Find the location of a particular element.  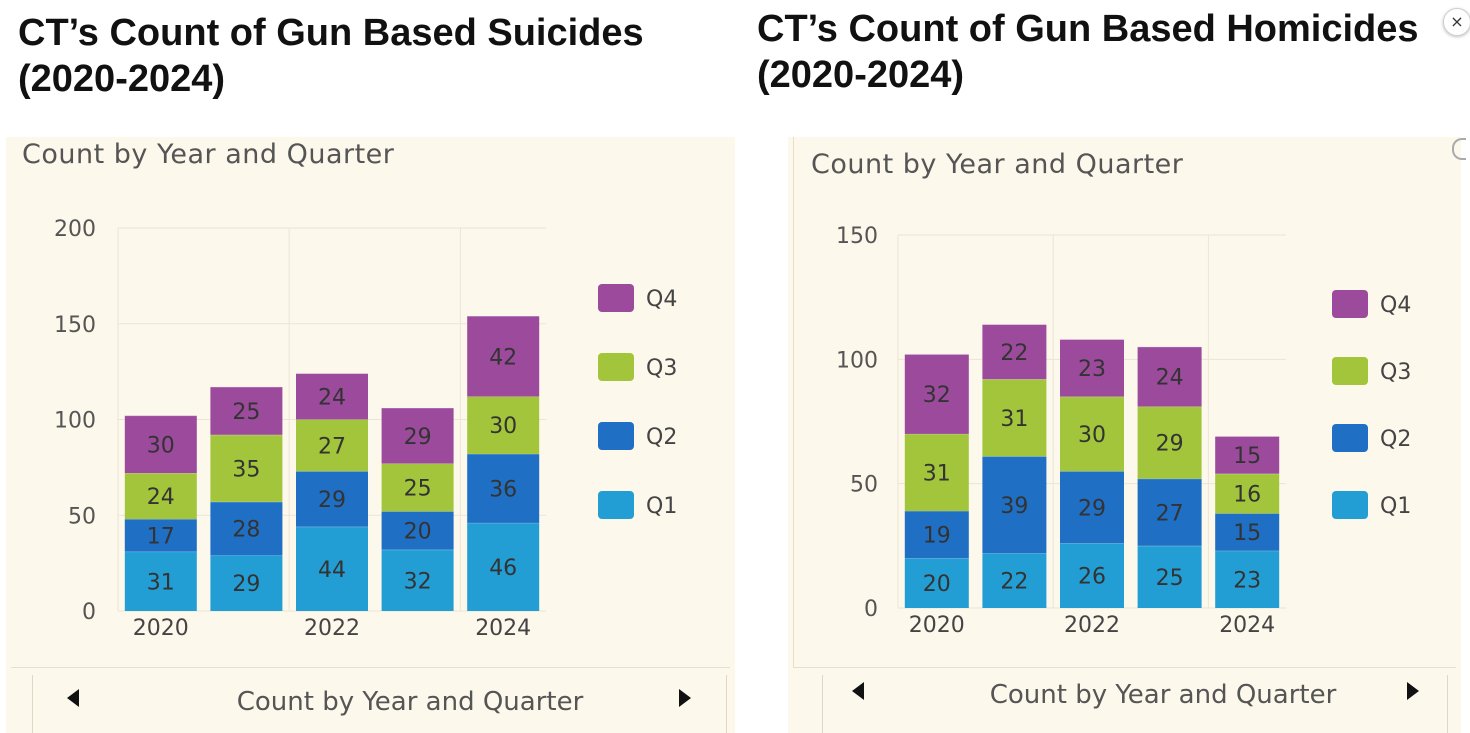

data-label: 15 is located at coordinates (1247, 456).